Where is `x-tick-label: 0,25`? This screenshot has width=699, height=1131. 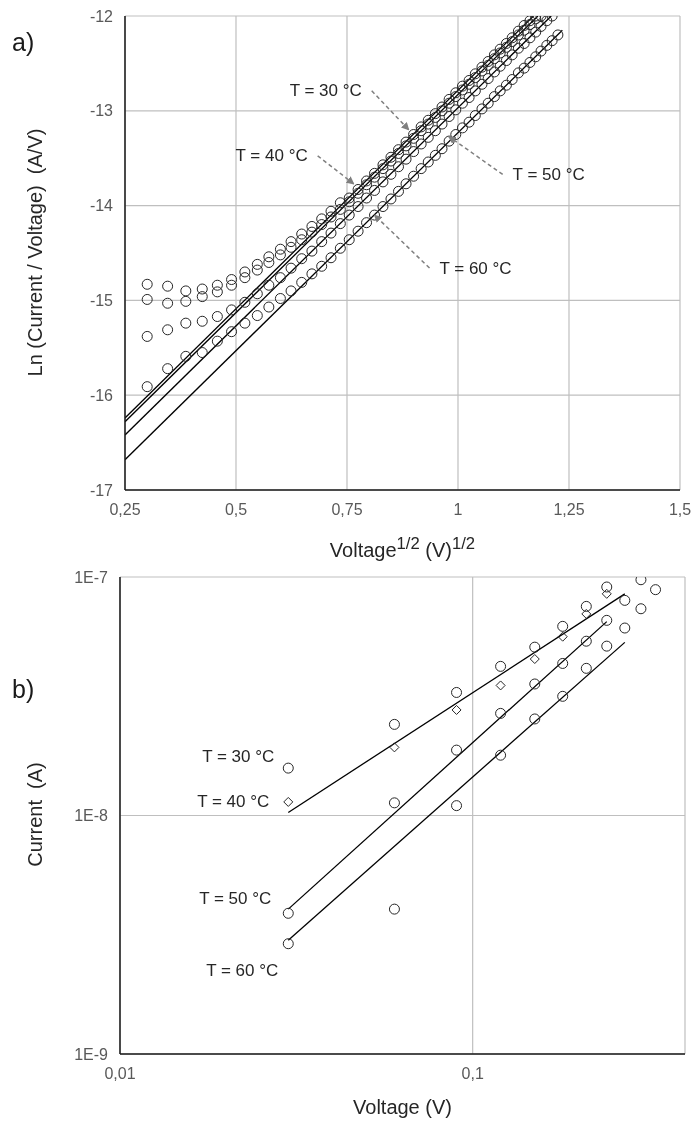
x-tick-label: 0,25 is located at coordinates (125, 510).